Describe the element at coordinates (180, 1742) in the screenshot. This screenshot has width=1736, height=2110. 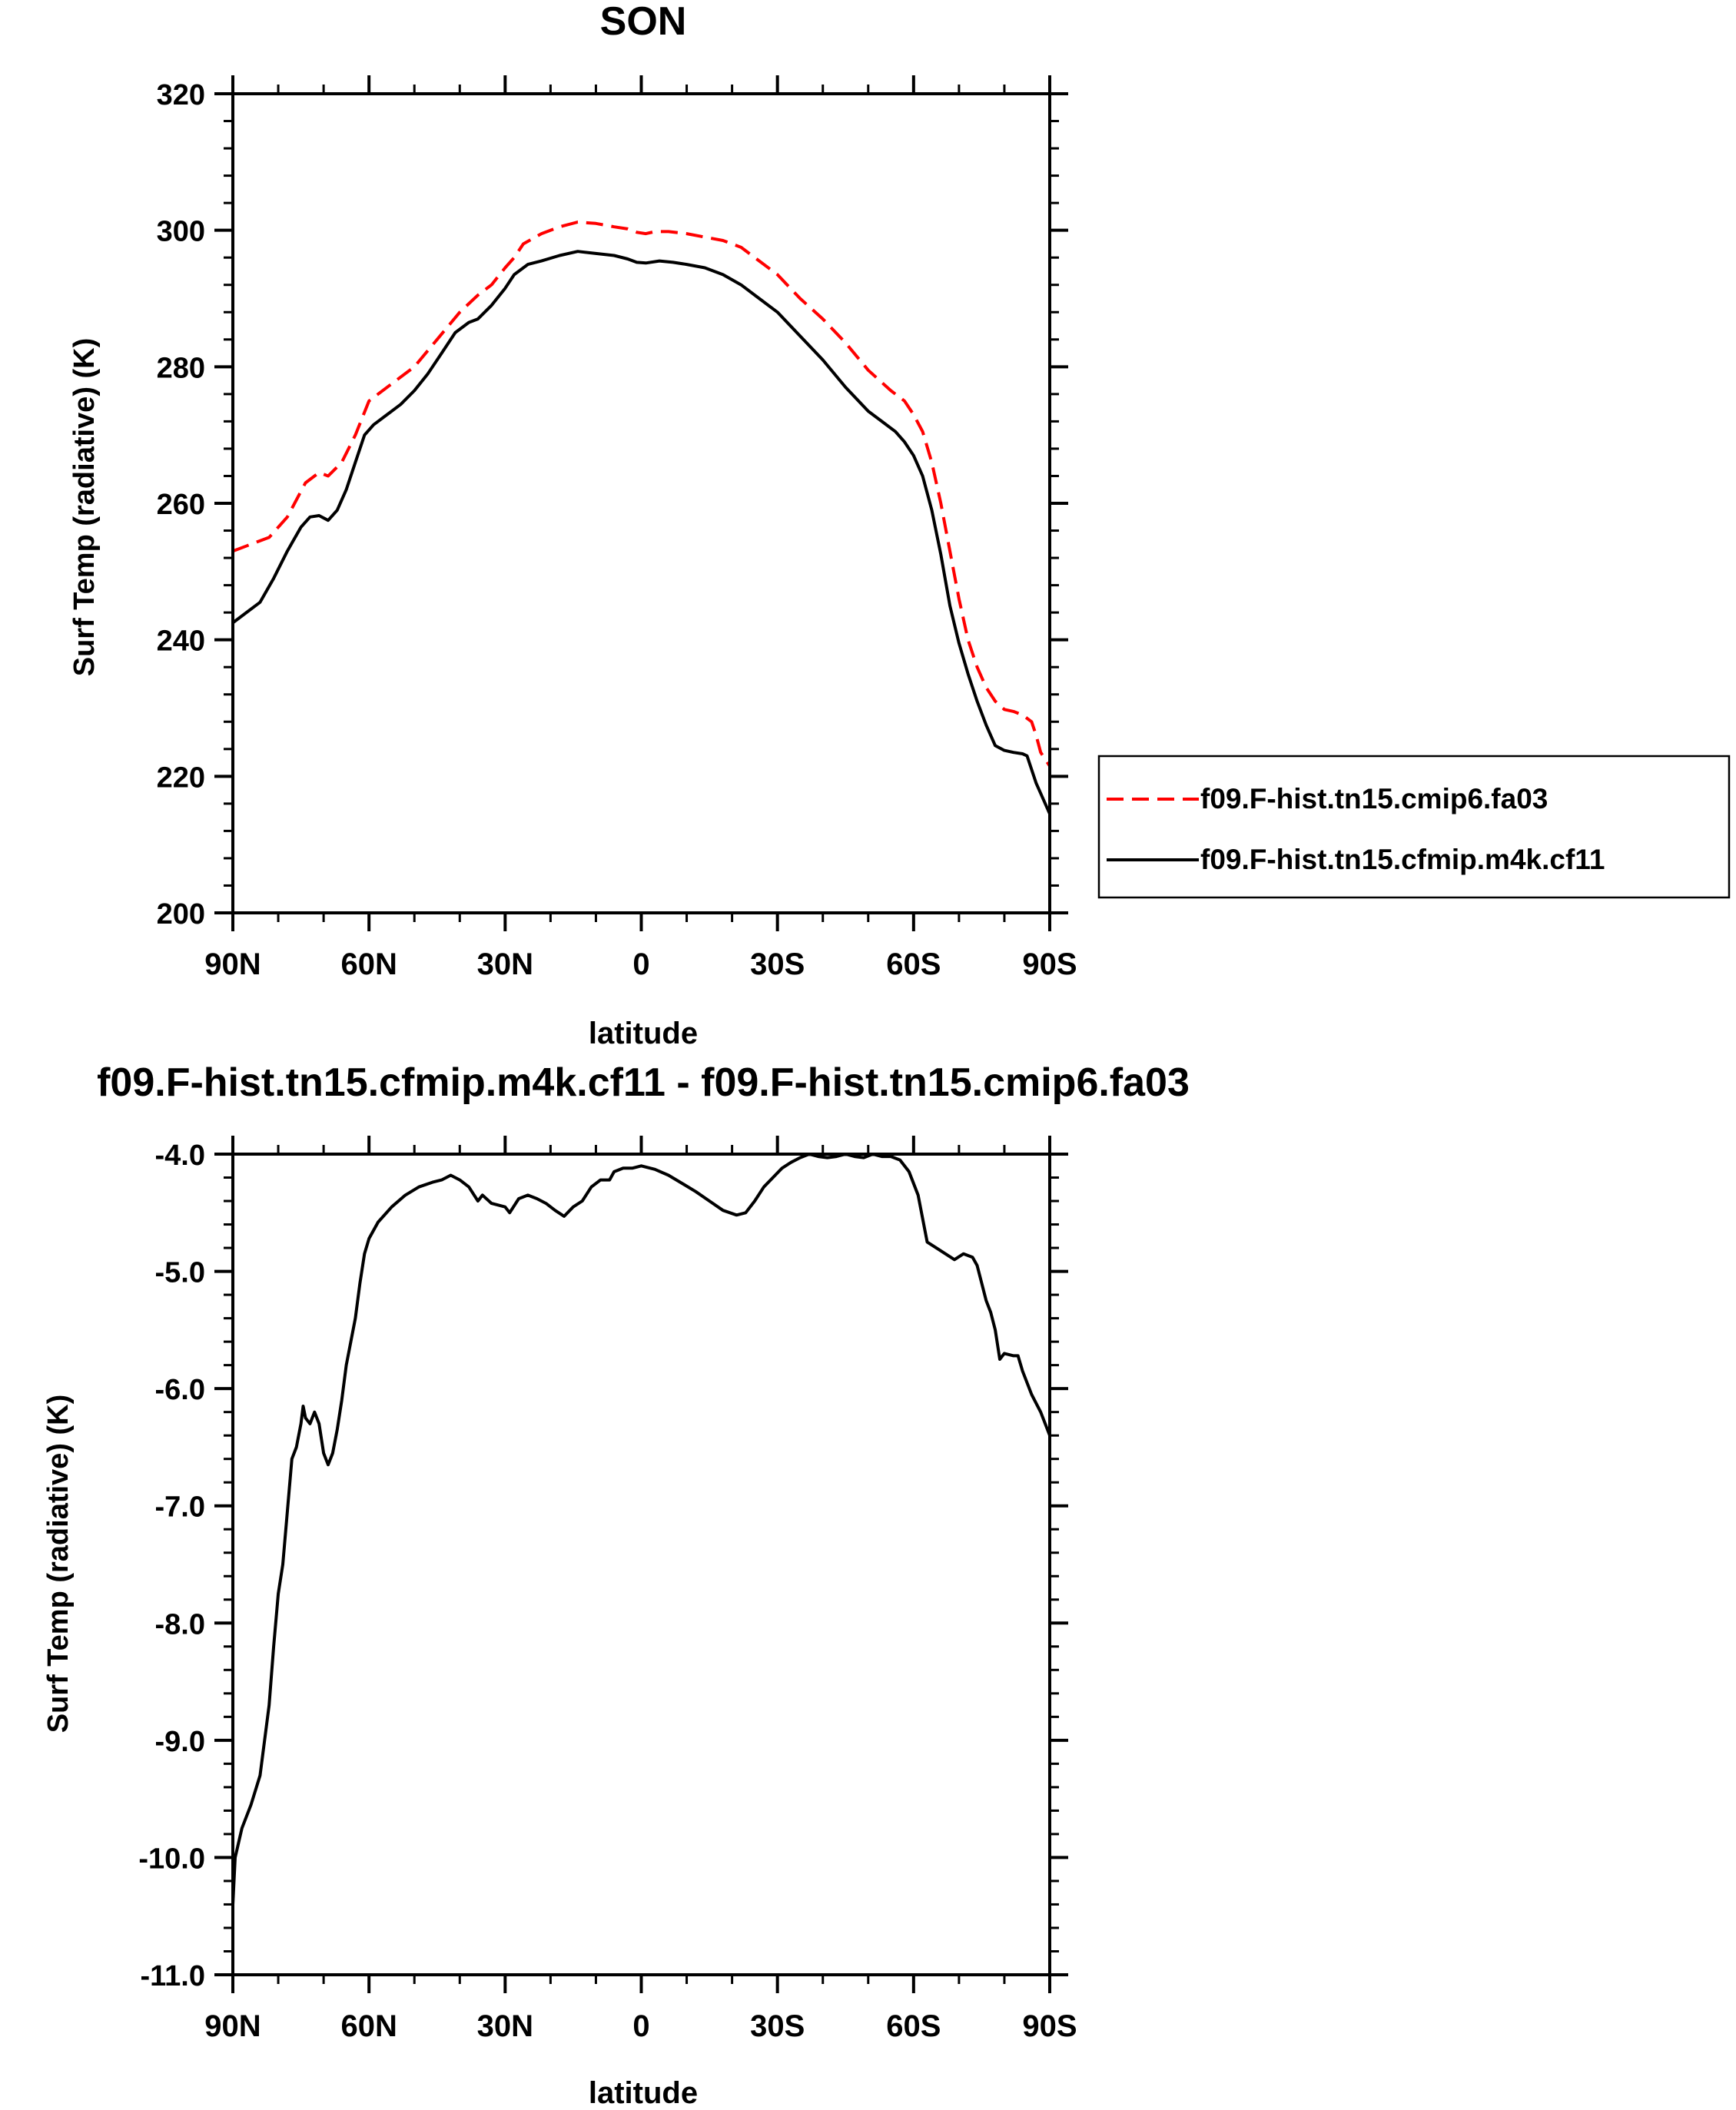
I see `y-tick-label: -9.0` at that location.